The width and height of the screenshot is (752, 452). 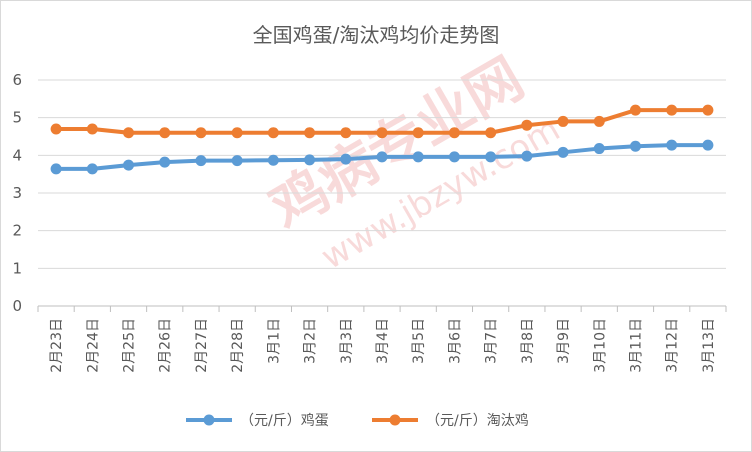 I want to click on x-tick-label: 2月28日, so click(x=238, y=345).